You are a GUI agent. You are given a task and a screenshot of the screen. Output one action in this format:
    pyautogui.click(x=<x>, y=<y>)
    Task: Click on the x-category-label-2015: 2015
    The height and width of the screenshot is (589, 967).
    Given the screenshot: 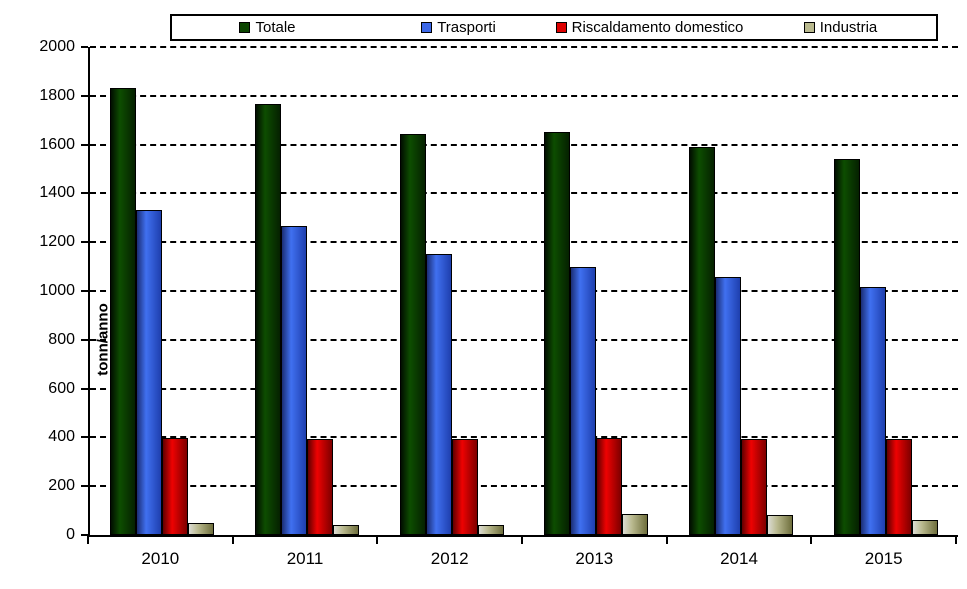 What is the action you would take?
    pyautogui.click(x=883, y=558)
    